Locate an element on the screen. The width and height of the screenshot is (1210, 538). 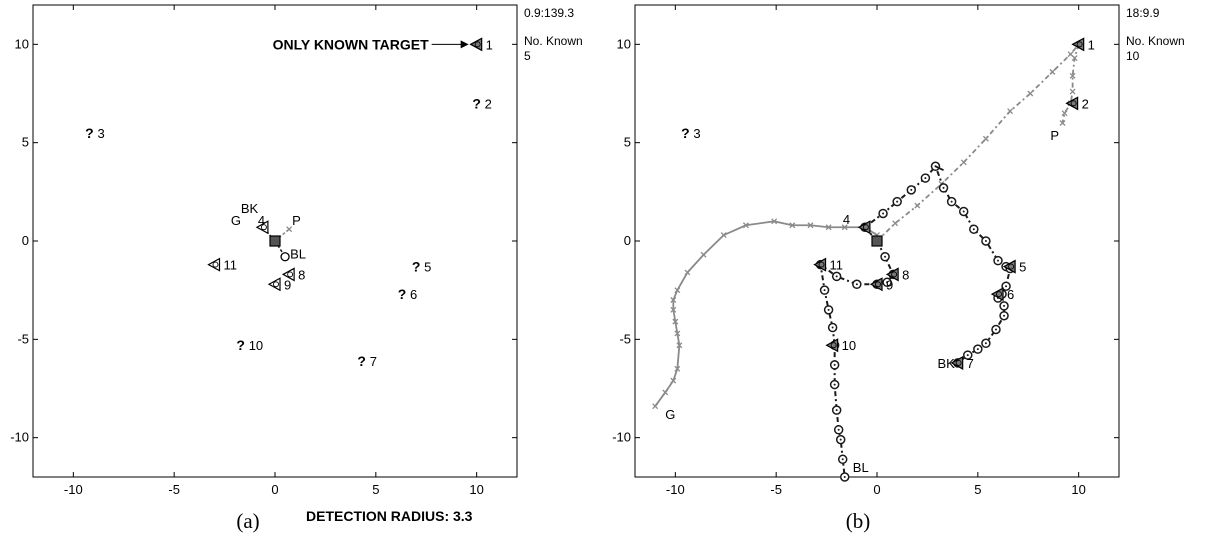
target-11-marker is located at coordinates (820, 264).